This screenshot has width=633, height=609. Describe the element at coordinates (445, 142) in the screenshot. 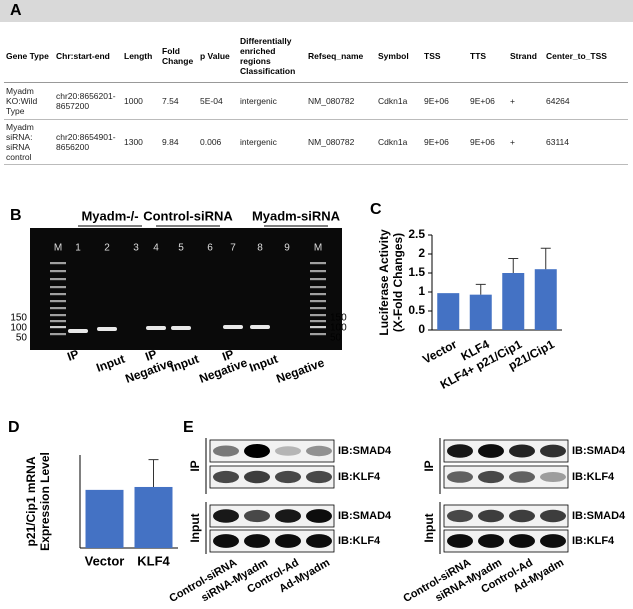

I see `table-cell: 9E+06` at that location.